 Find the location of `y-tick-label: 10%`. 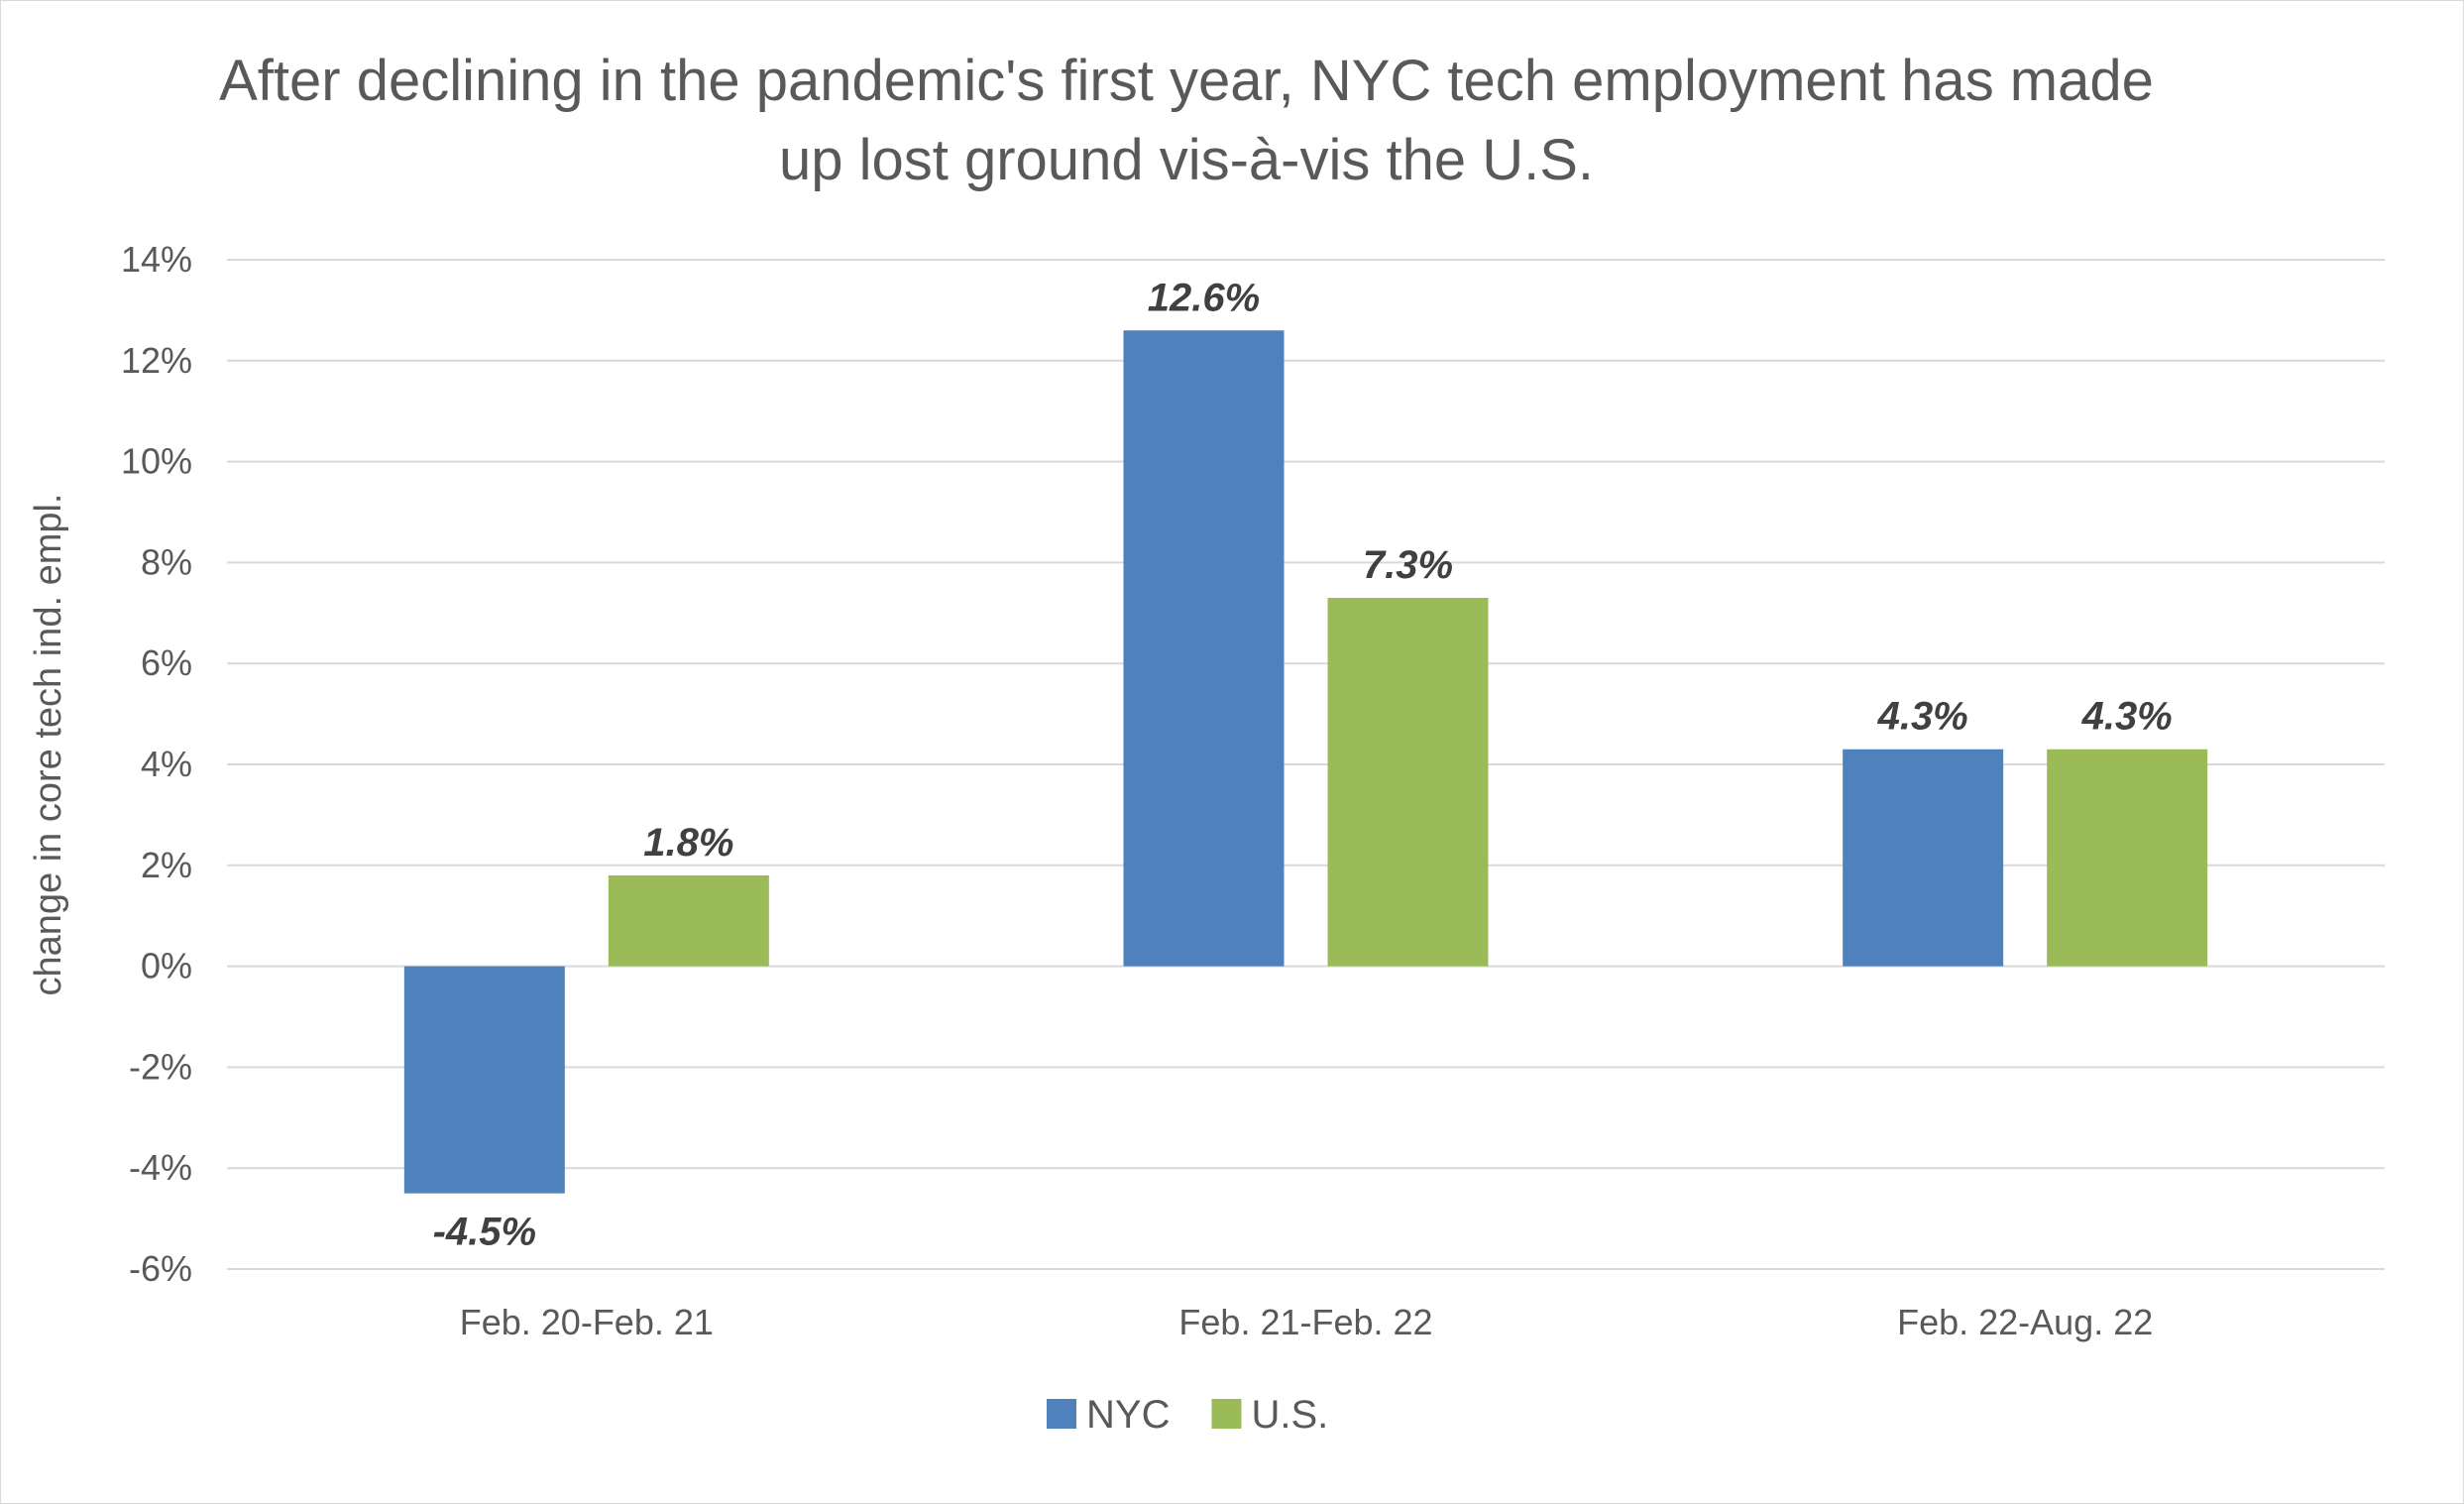

y-tick-label: 10% is located at coordinates (156, 461).